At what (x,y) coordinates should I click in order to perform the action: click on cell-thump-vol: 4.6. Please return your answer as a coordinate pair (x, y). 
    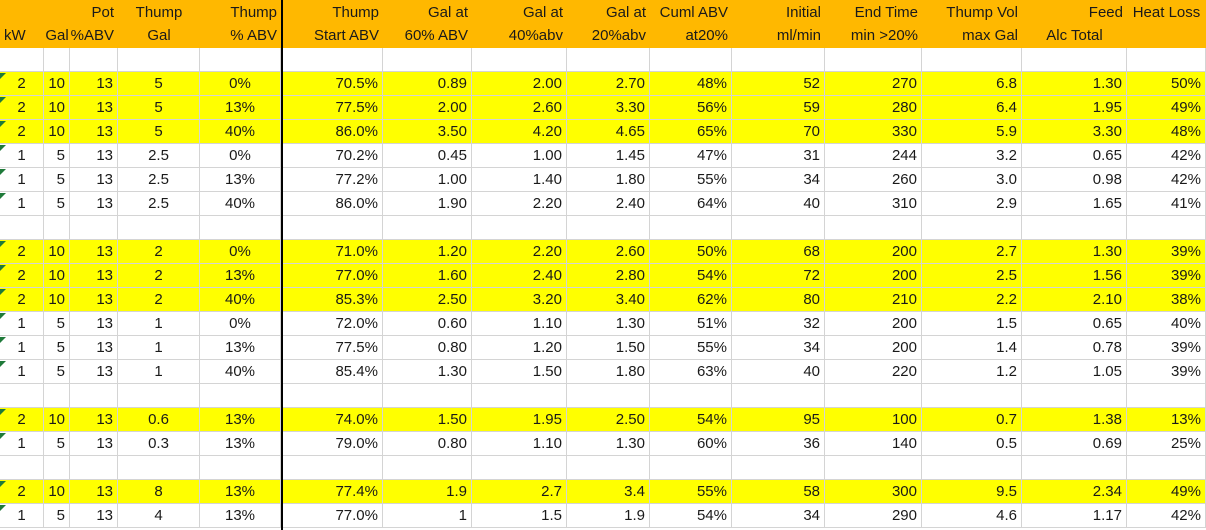
    Looking at the image, I should click on (972, 516).